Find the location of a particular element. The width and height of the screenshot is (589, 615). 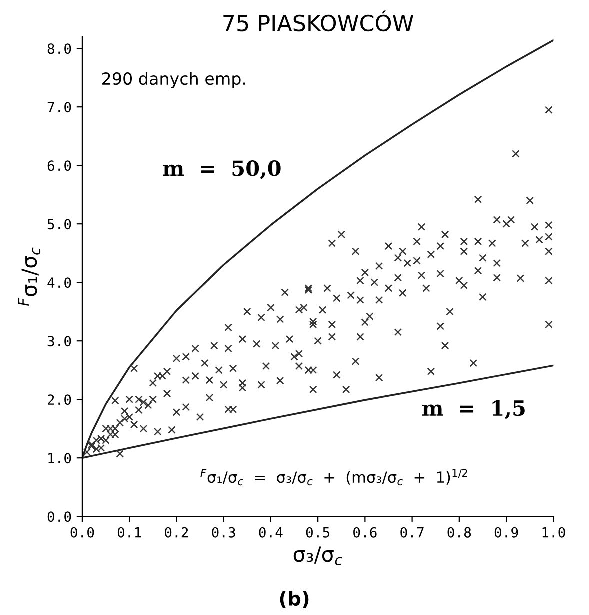

x-tick-label: 1.0 is located at coordinates (554, 532).